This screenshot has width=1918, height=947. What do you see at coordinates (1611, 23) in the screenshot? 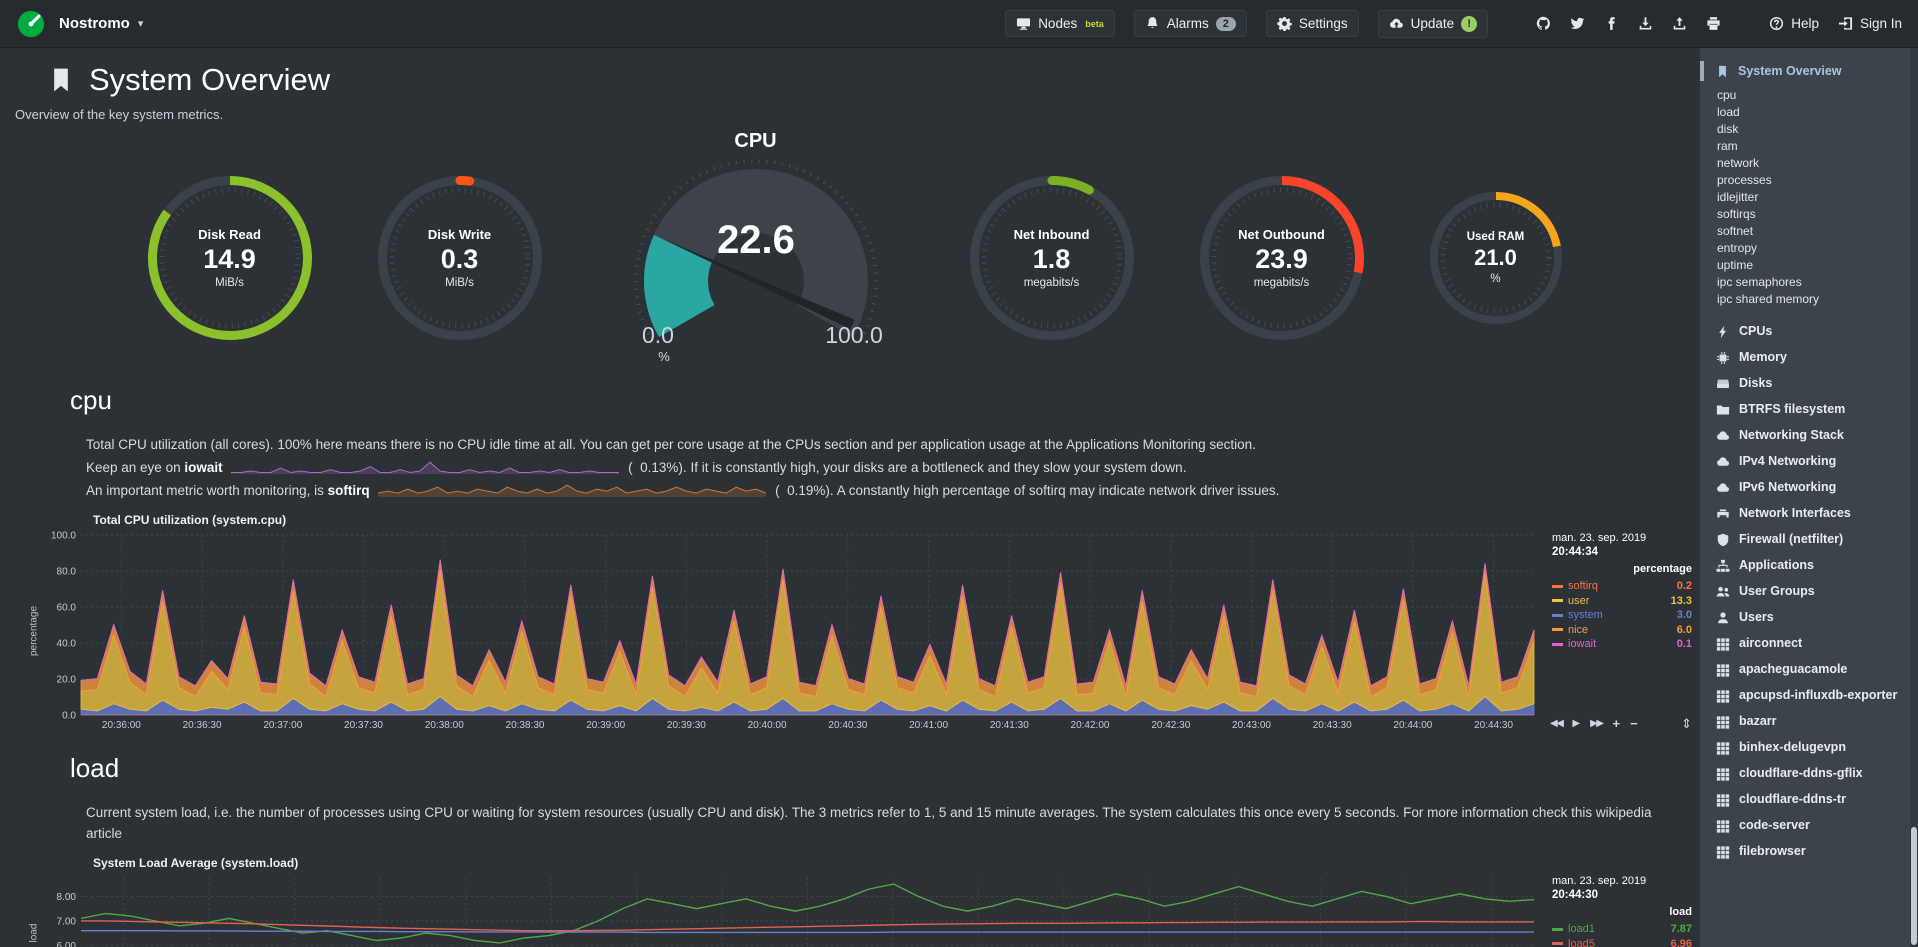
I see `facebook-link` at bounding box center [1611, 23].